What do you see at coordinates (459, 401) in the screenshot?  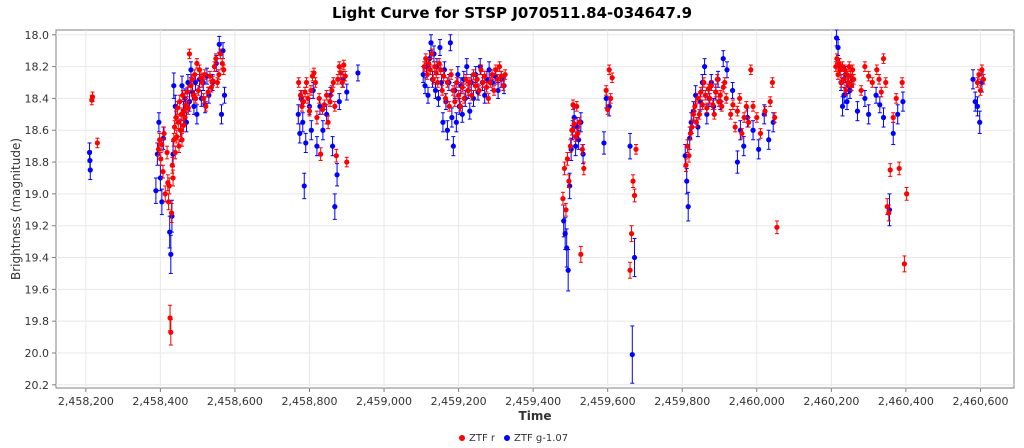 I see `x-tick-label: 2,459,200` at bounding box center [459, 401].